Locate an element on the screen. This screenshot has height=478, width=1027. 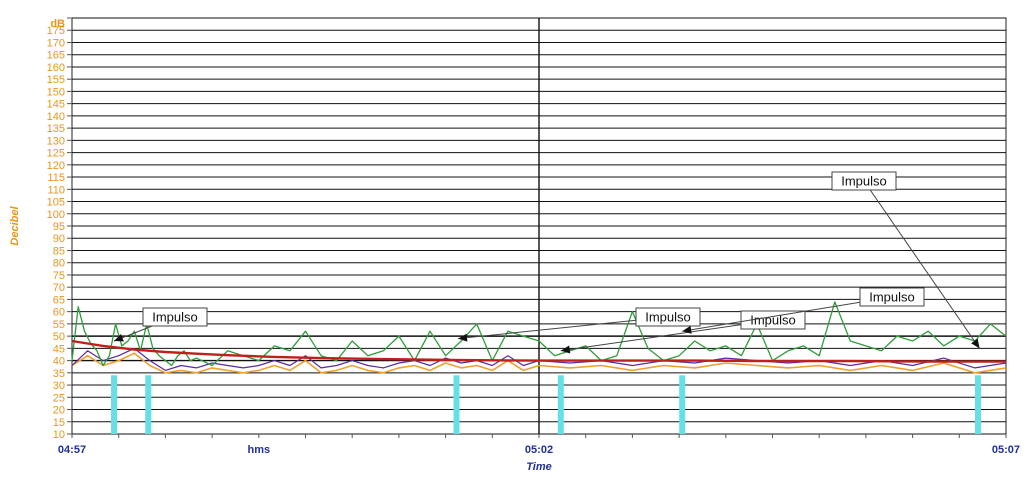
y-tick-label: 120 is located at coordinates (56, 166).